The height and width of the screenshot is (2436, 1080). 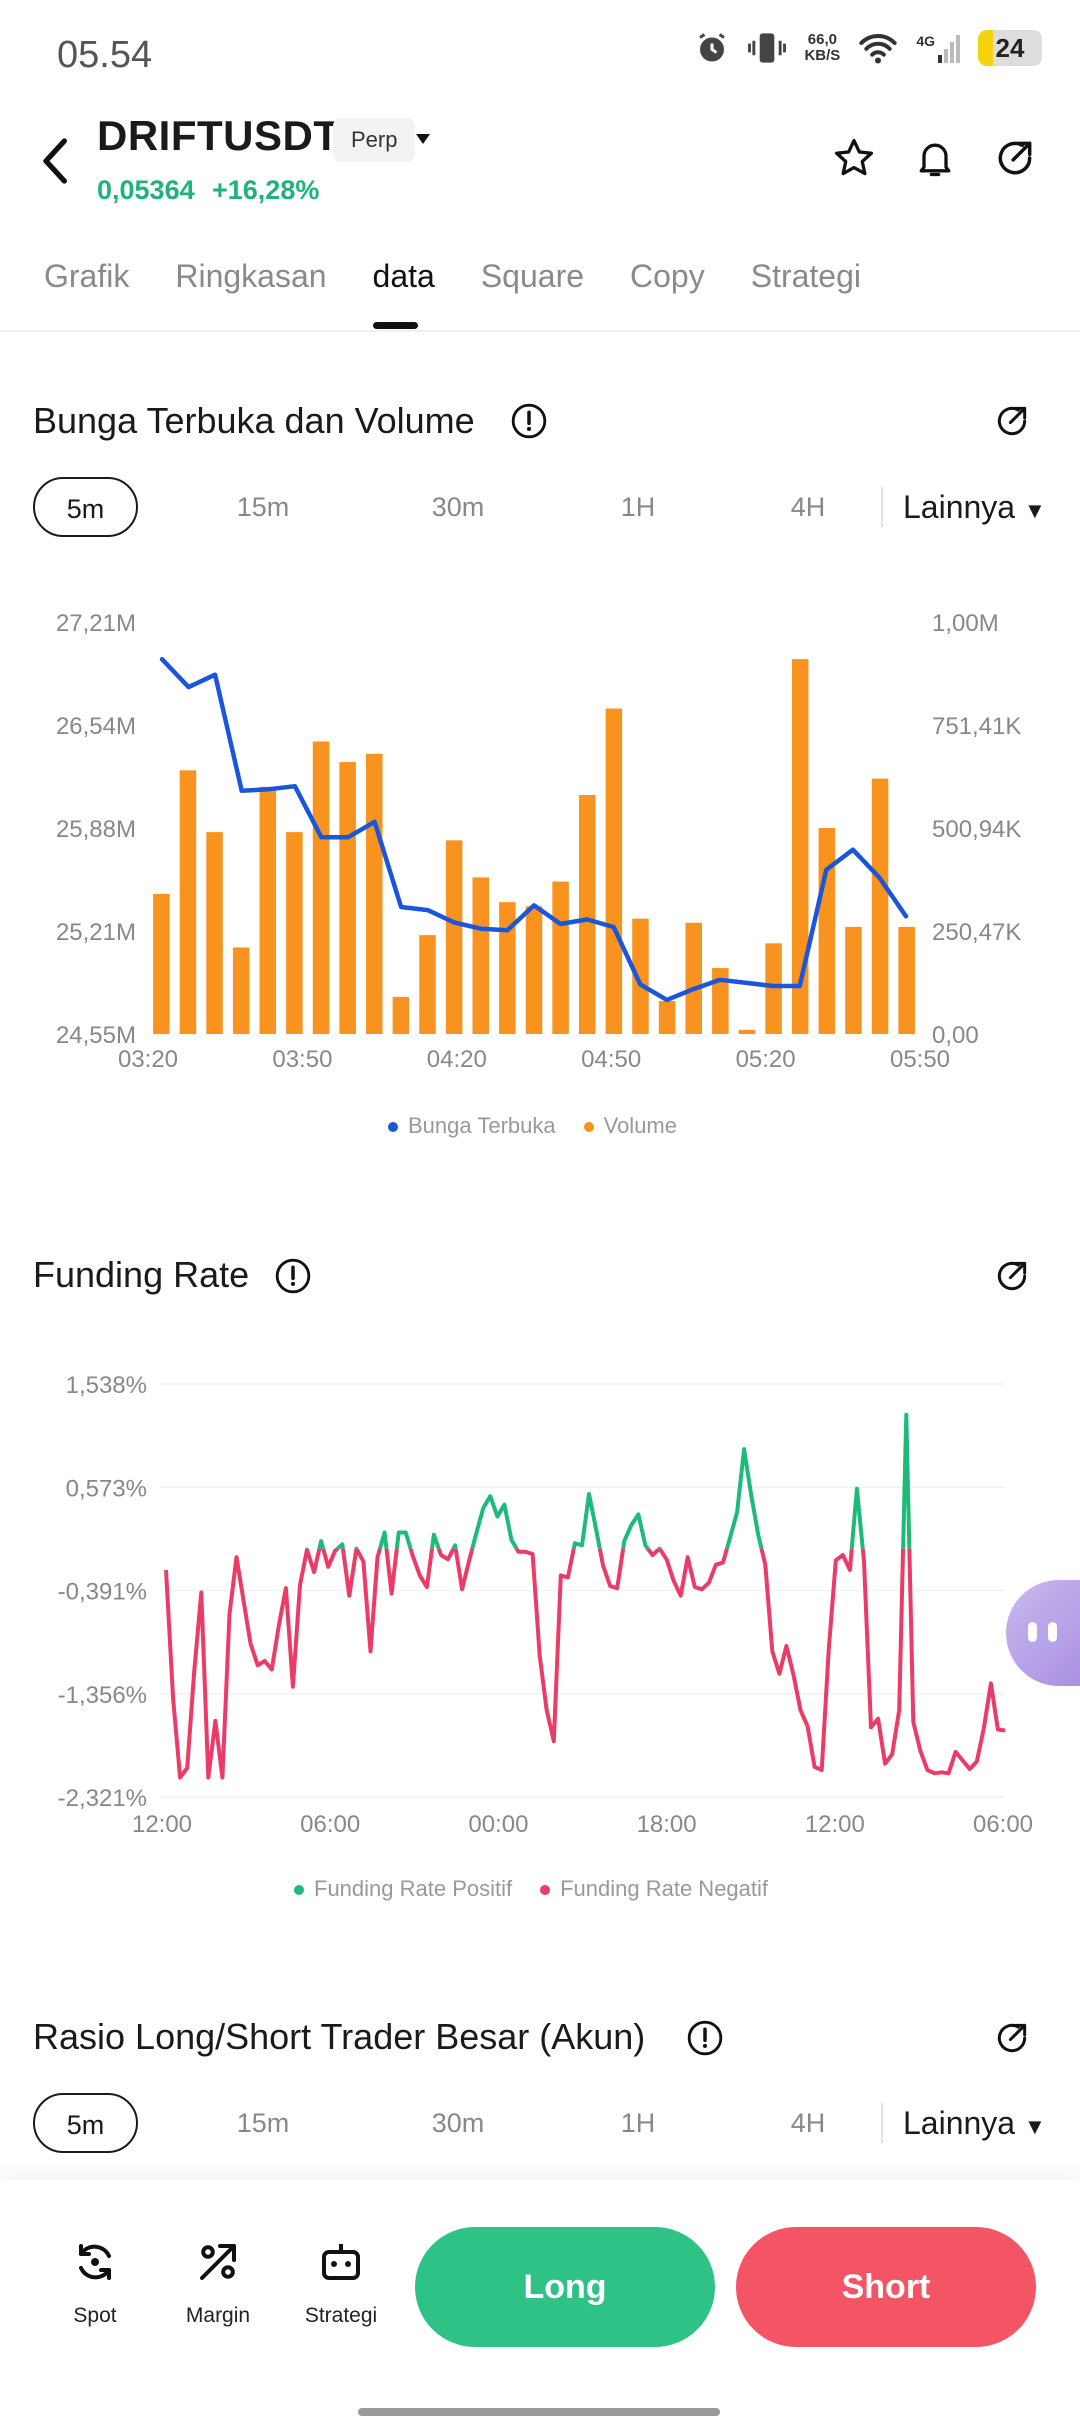 What do you see at coordinates (403, 1889) in the screenshot?
I see `legend-funding-positive: Funding Rate Positif` at bounding box center [403, 1889].